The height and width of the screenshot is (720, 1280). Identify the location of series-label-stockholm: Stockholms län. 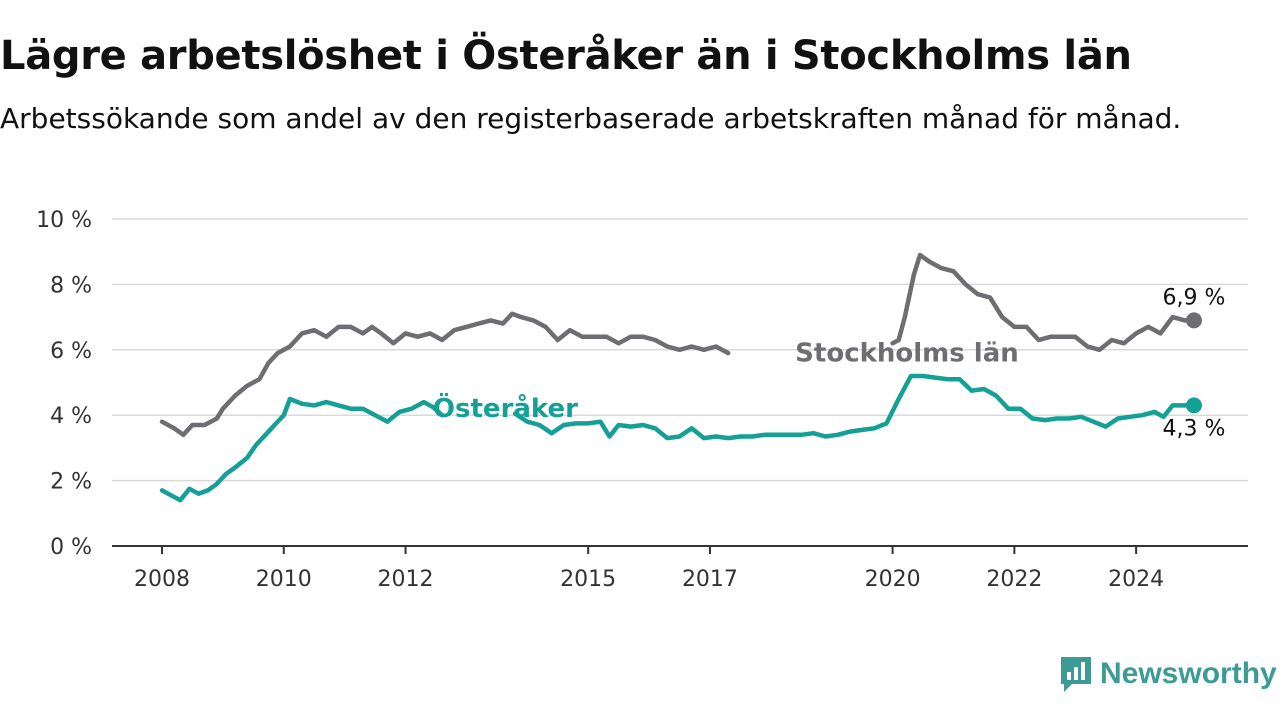
(907, 353).